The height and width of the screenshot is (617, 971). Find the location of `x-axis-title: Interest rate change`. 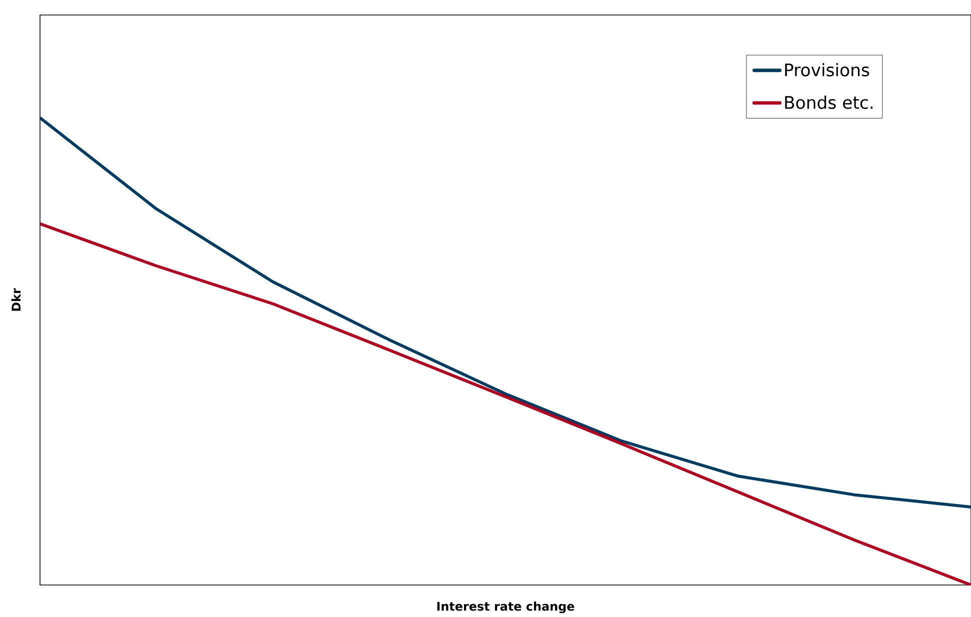

x-axis-title: Interest rate change is located at coordinates (505, 608).